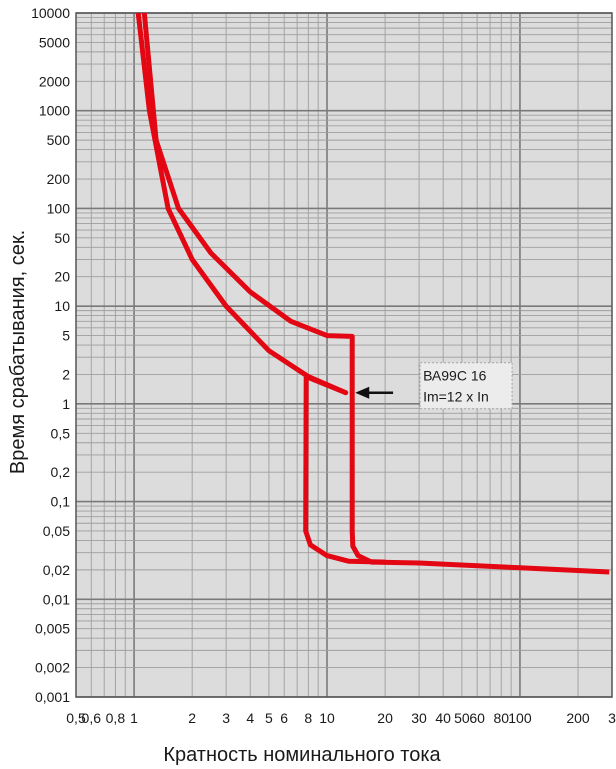  I want to click on x-tick-label: 40, so click(443, 718).